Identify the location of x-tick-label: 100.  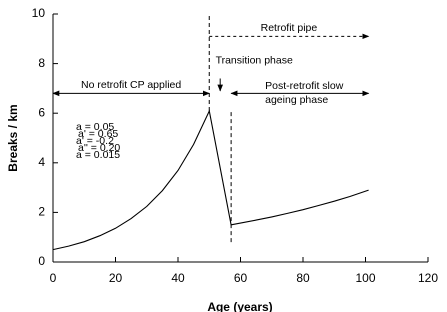
(365, 278).